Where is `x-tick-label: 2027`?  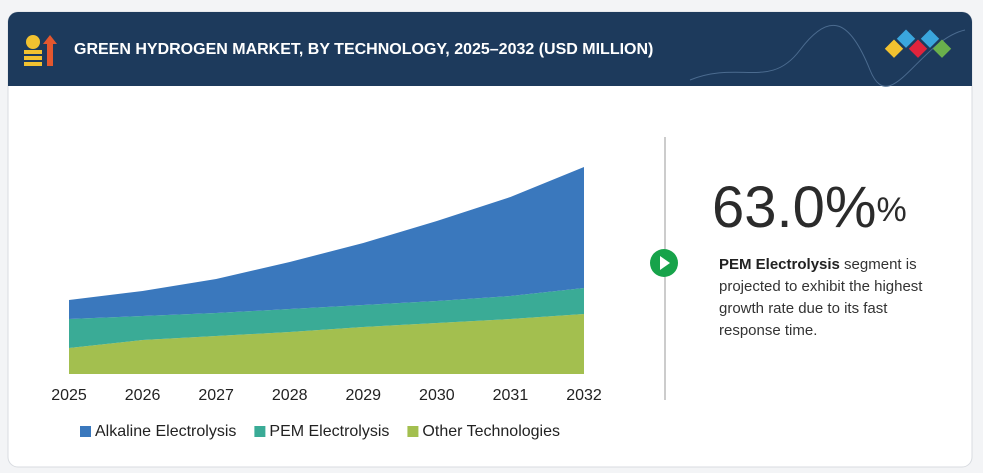
x-tick-label: 2027 is located at coordinates (216, 395).